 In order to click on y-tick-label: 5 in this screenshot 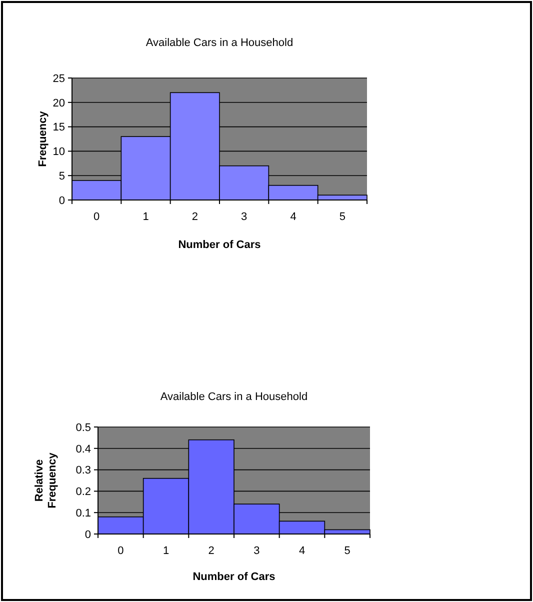, I will do `click(61, 176)`.